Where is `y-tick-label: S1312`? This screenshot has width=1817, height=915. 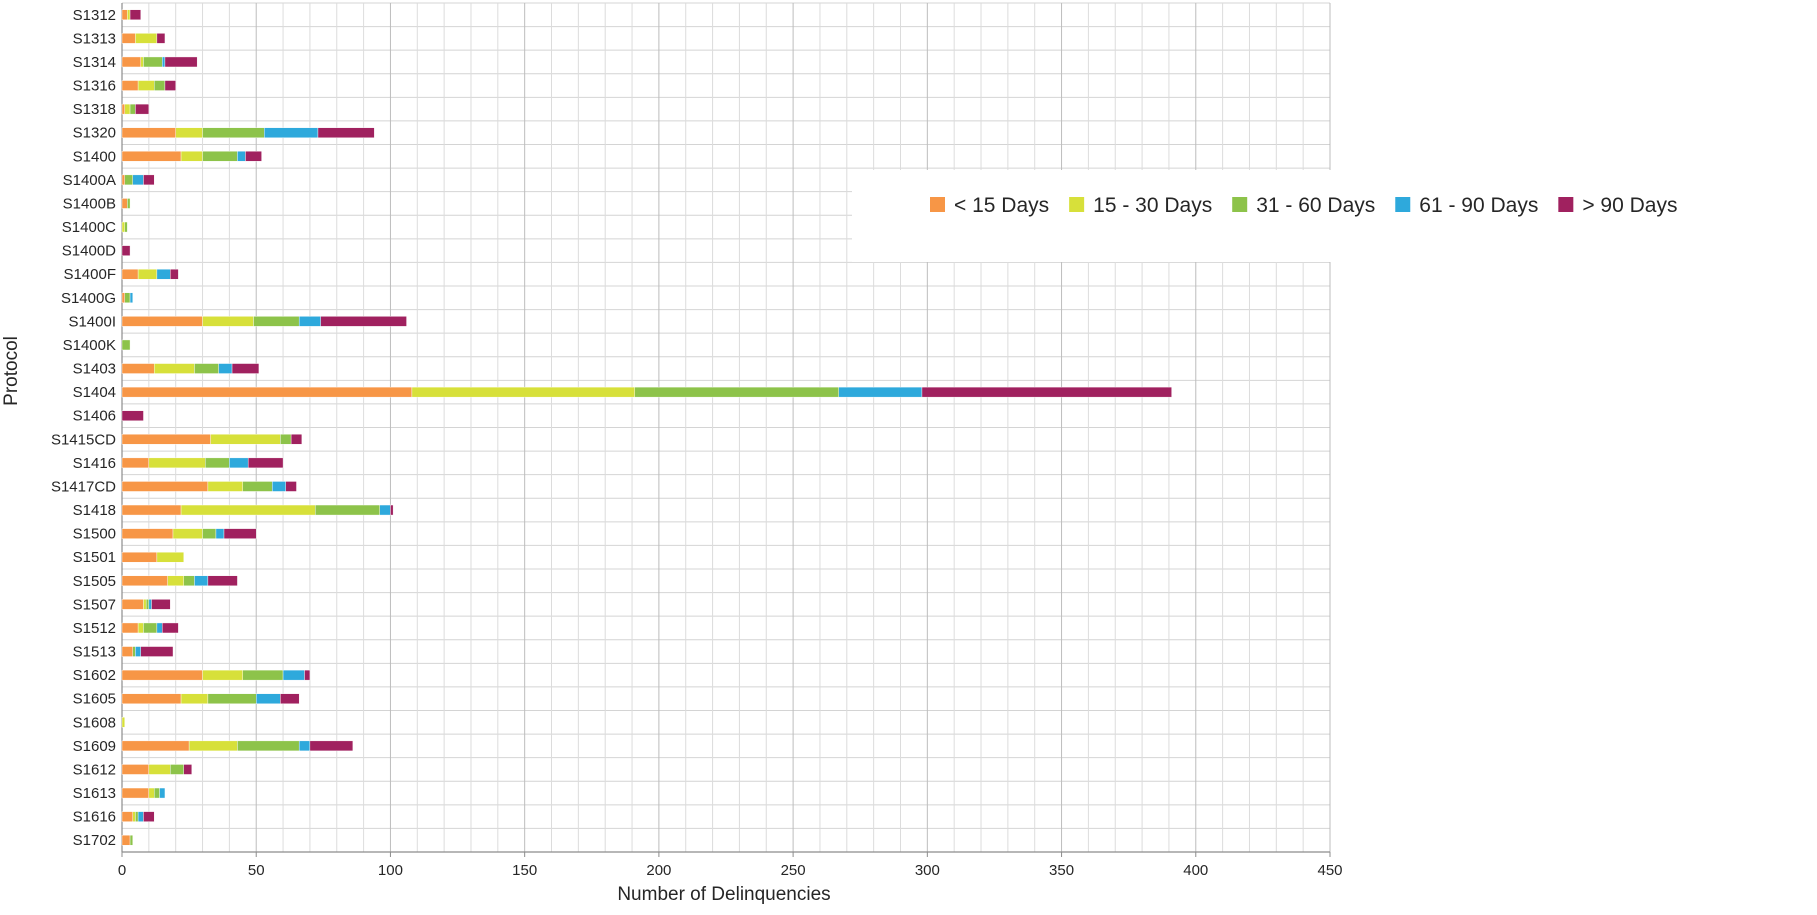
y-tick-label: S1312 is located at coordinates (94, 15).